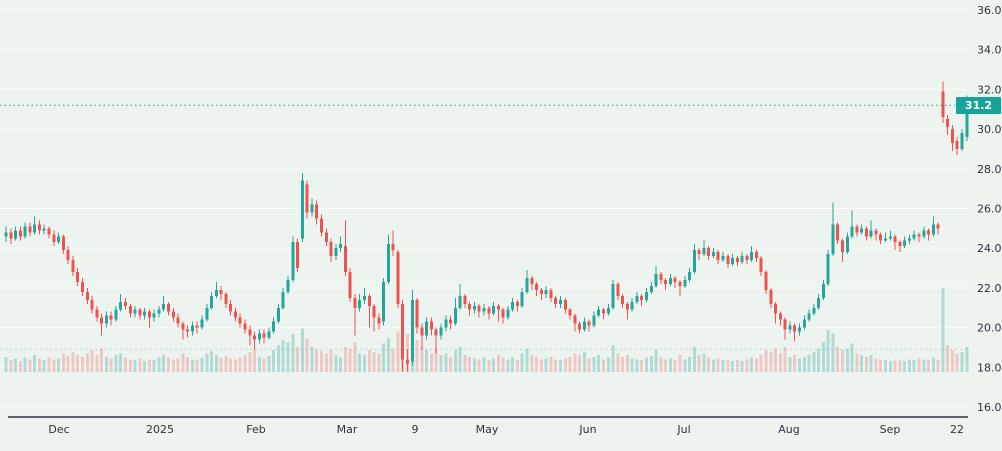  What do you see at coordinates (255, 429) in the screenshot?
I see `x-axis-label: Feb` at bounding box center [255, 429].